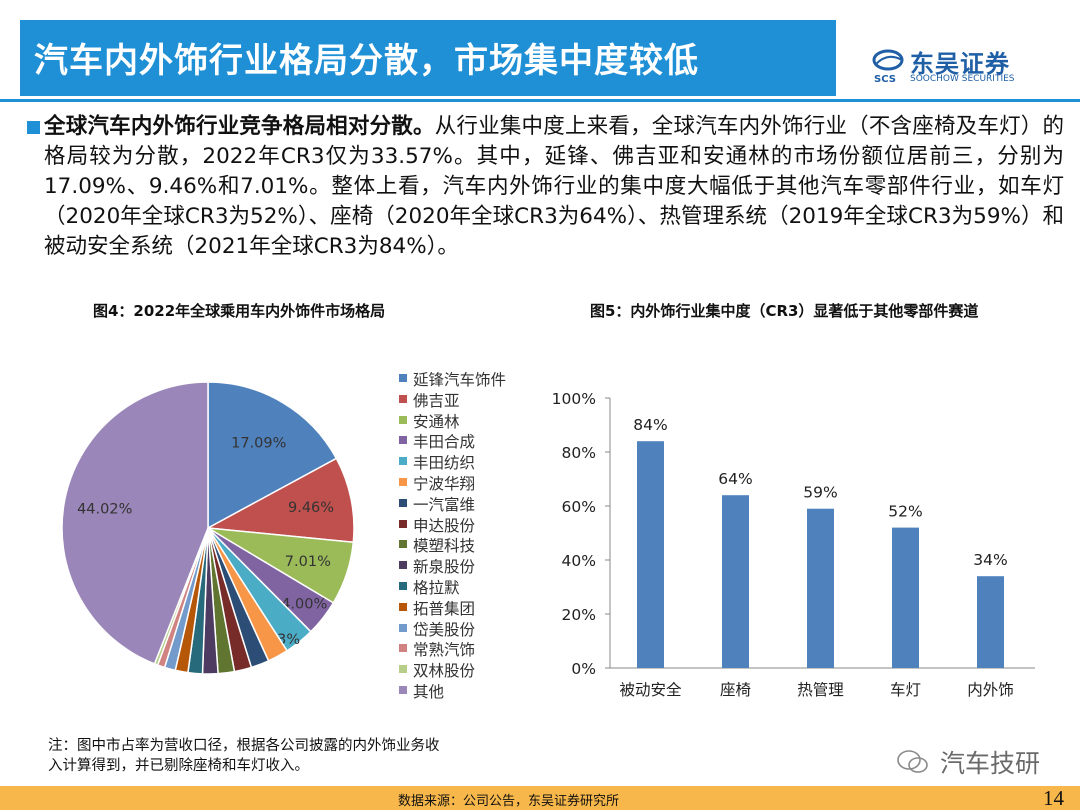 The width and height of the screenshot is (1080, 811). What do you see at coordinates (436, 400) in the screenshot?
I see `legend-label: 佛吉亚` at bounding box center [436, 400].